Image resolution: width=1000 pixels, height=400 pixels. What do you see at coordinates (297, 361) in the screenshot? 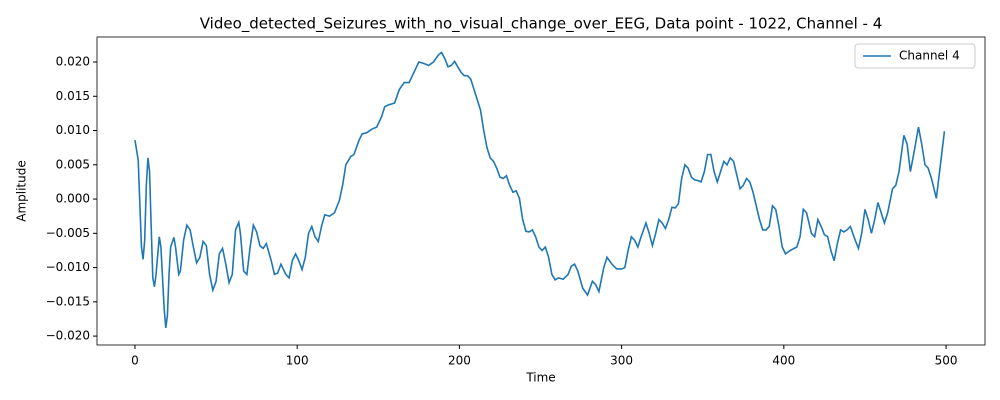
I see `x-tick-label: 100` at bounding box center [297, 361].